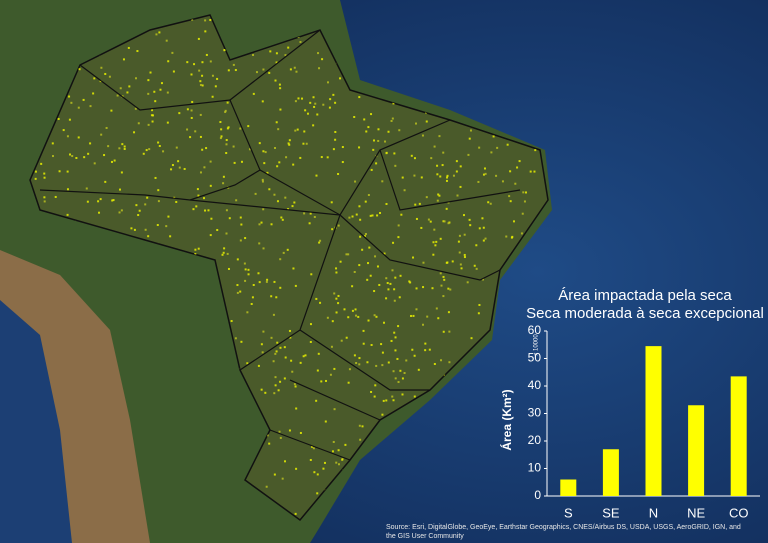 The image size is (768, 543). What do you see at coordinates (645, 295) in the screenshot?
I see `chart-title: Área impactada pela seca` at bounding box center [645, 295].